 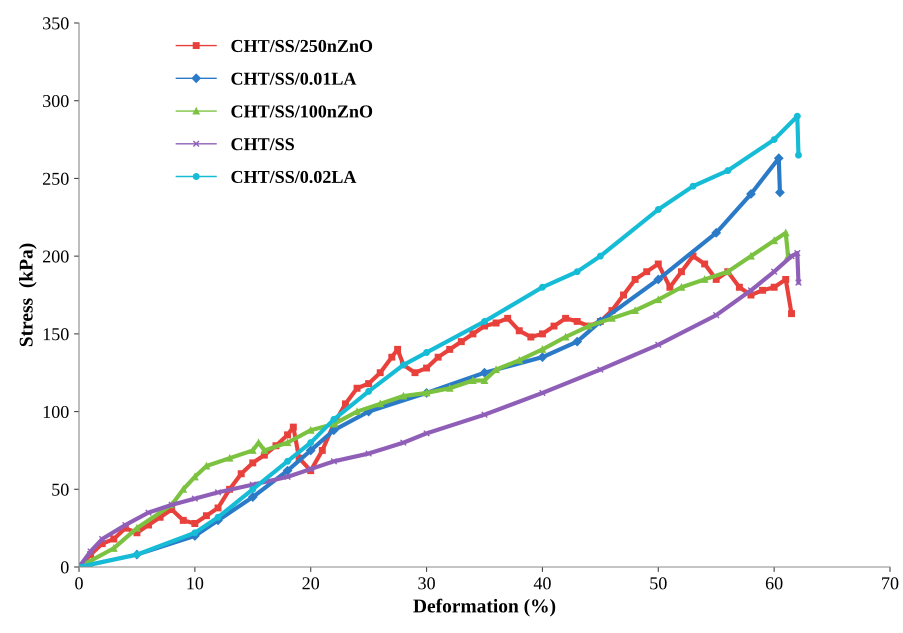 I want to click on legend-label: CHT/SS/100nZnO, so click(x=301, y=111).